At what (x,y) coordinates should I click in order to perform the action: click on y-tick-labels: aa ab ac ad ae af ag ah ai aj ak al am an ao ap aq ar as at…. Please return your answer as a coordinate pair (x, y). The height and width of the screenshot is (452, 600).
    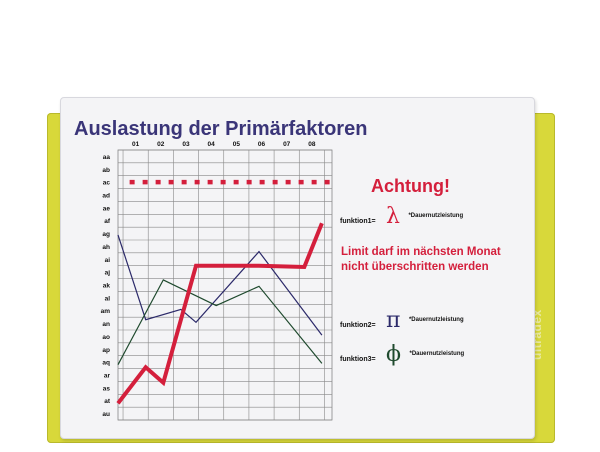
    Looking at the image, I should click on (106, 286).